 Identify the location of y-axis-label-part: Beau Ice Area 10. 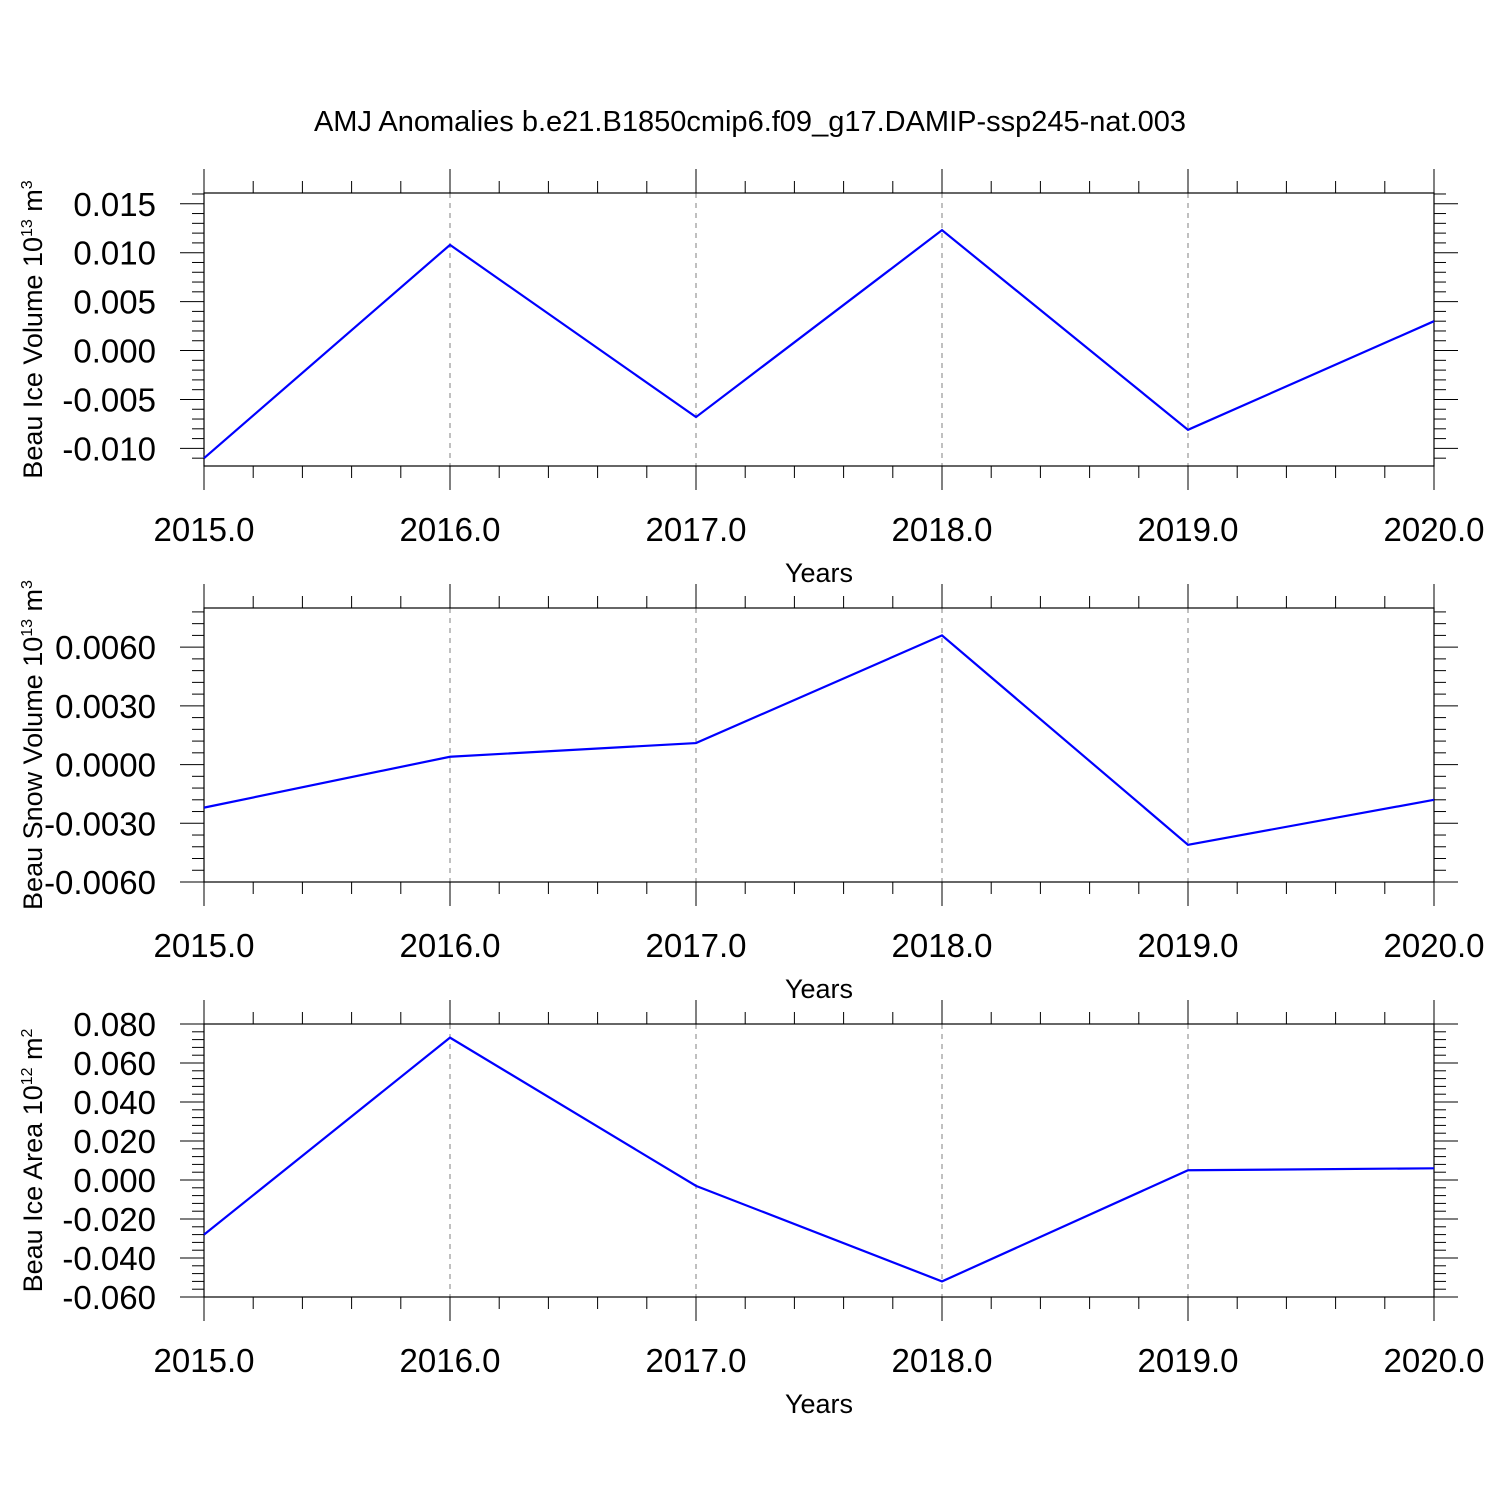
(33, 1188).